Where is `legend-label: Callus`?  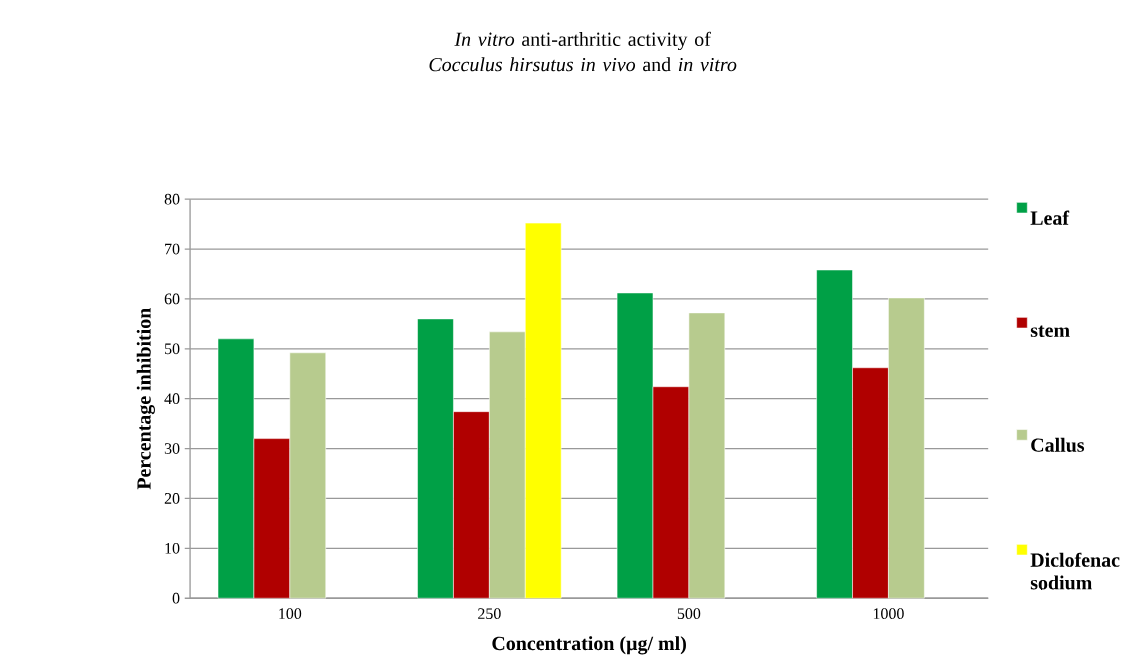 legend-label: Callus is located at coordinates (1058, 444).